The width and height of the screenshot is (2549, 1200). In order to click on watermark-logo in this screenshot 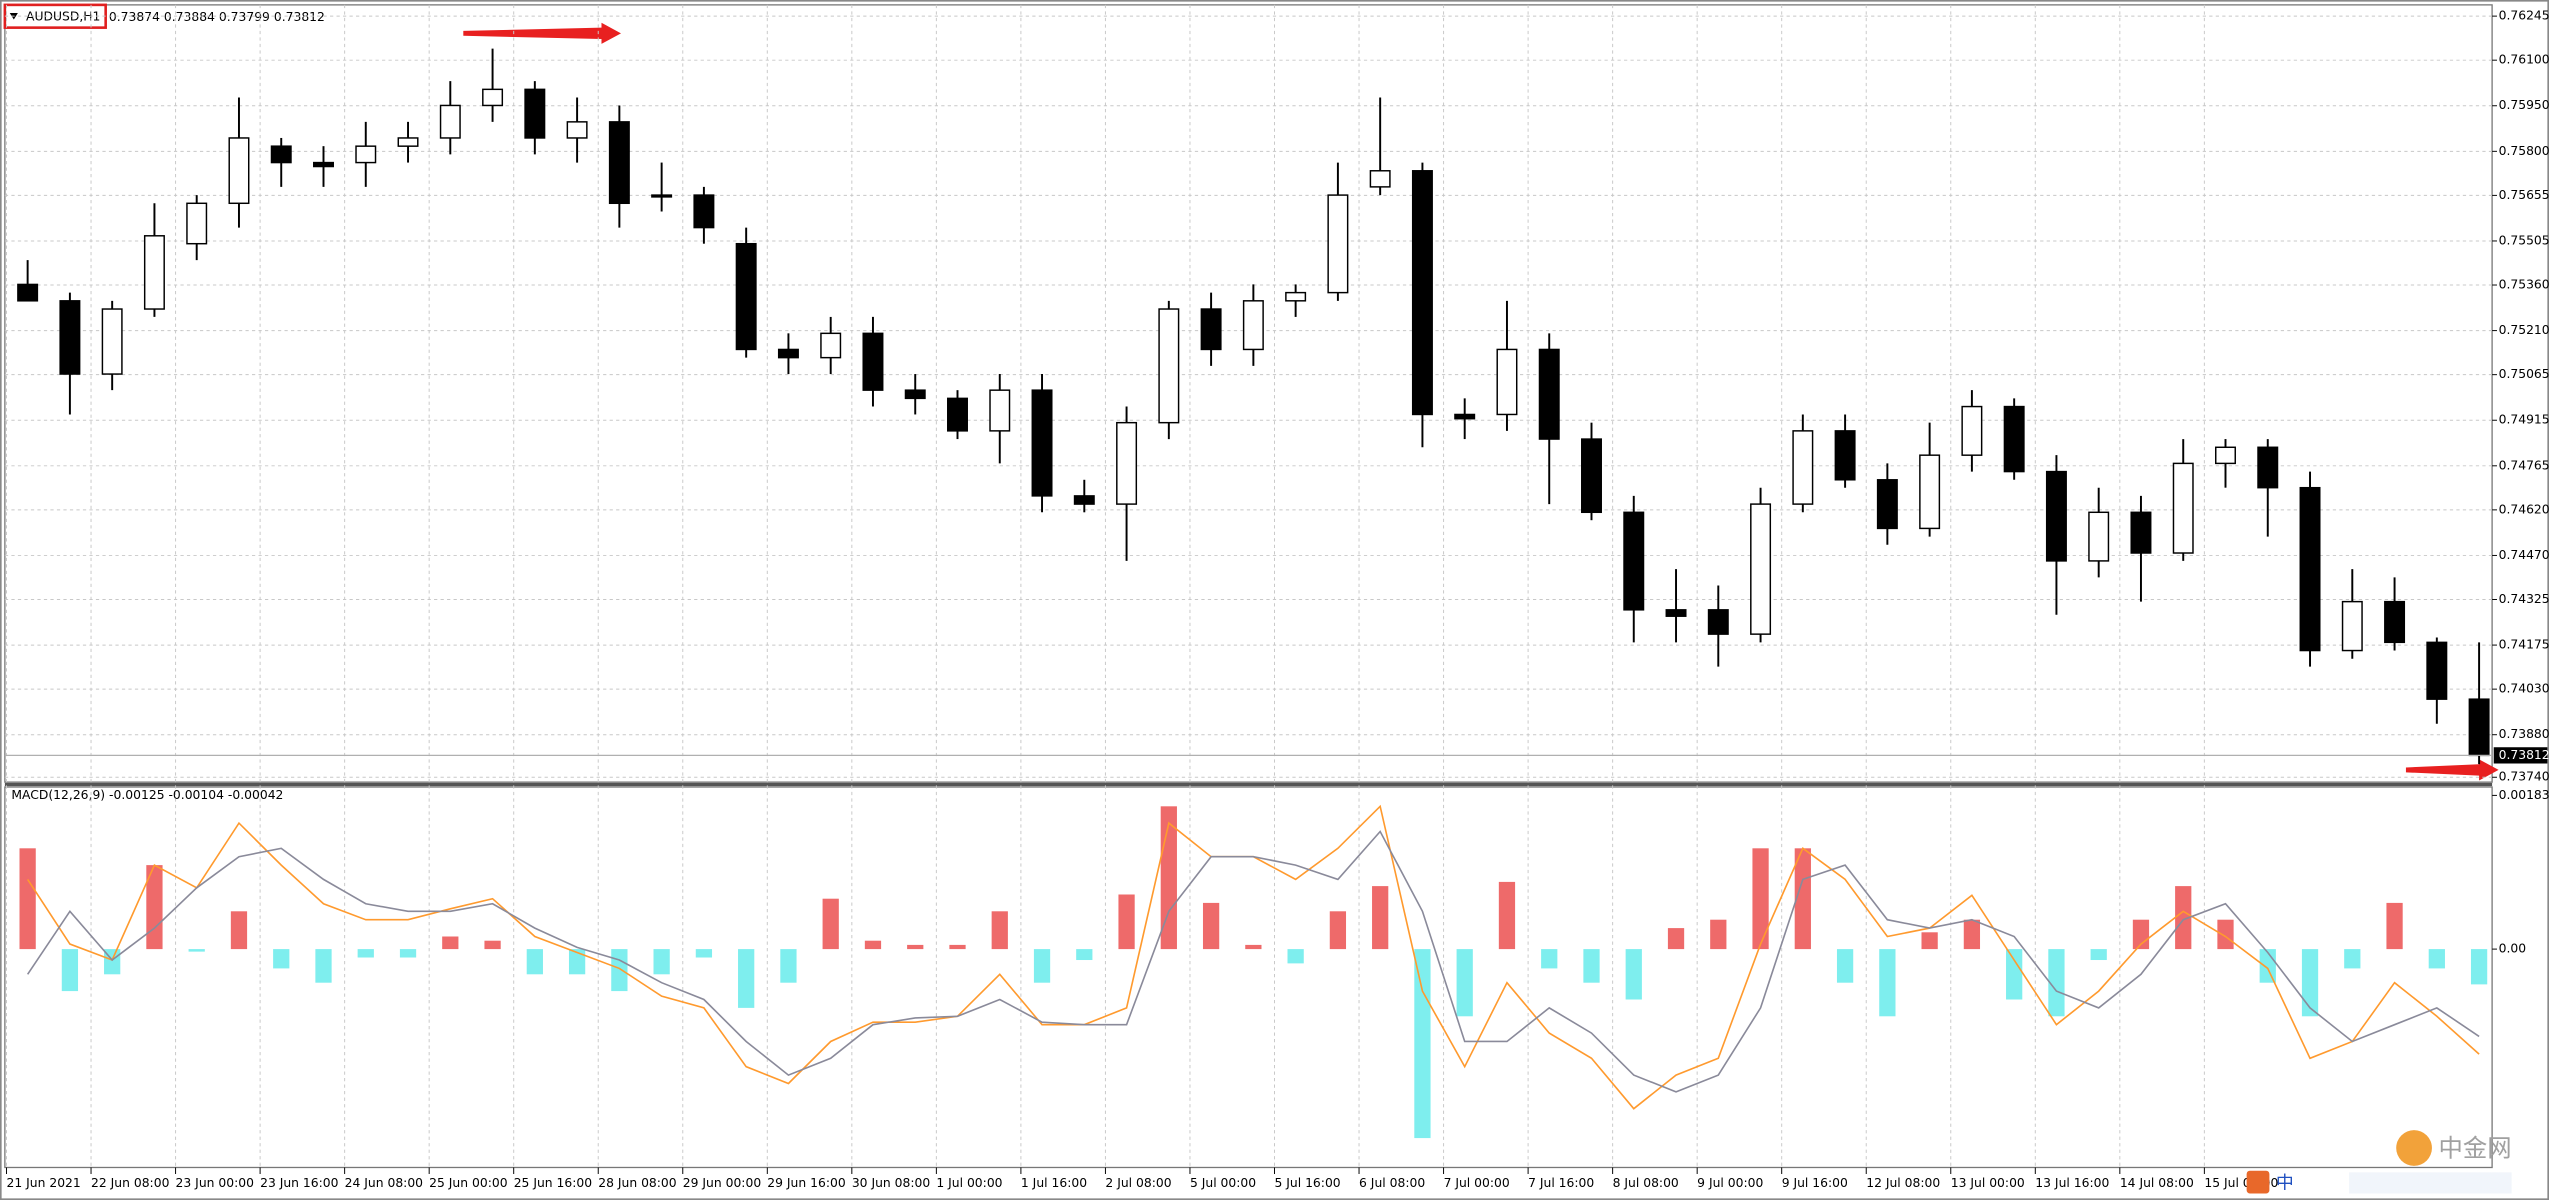, I will do `click(2414, 1148)`.